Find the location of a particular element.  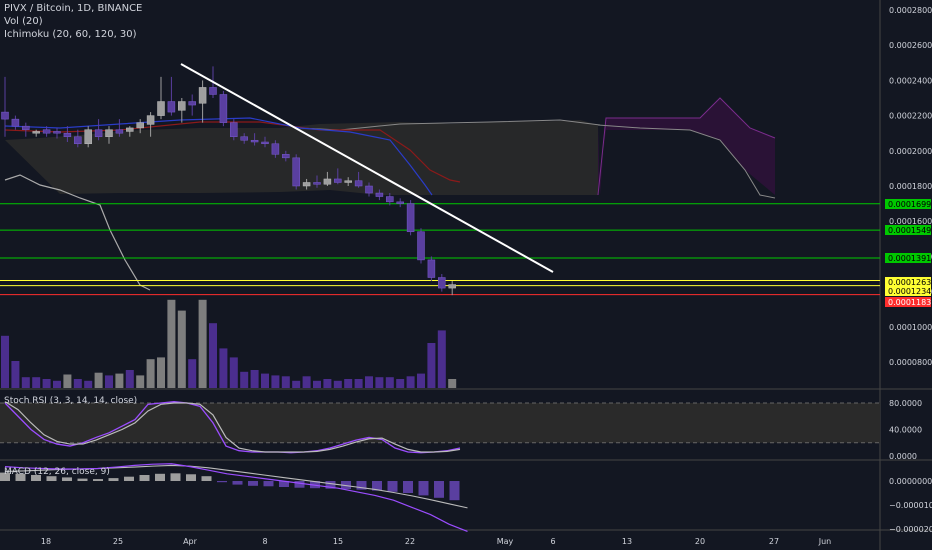

time-axis-label: May is located at coordinates (505, 541).